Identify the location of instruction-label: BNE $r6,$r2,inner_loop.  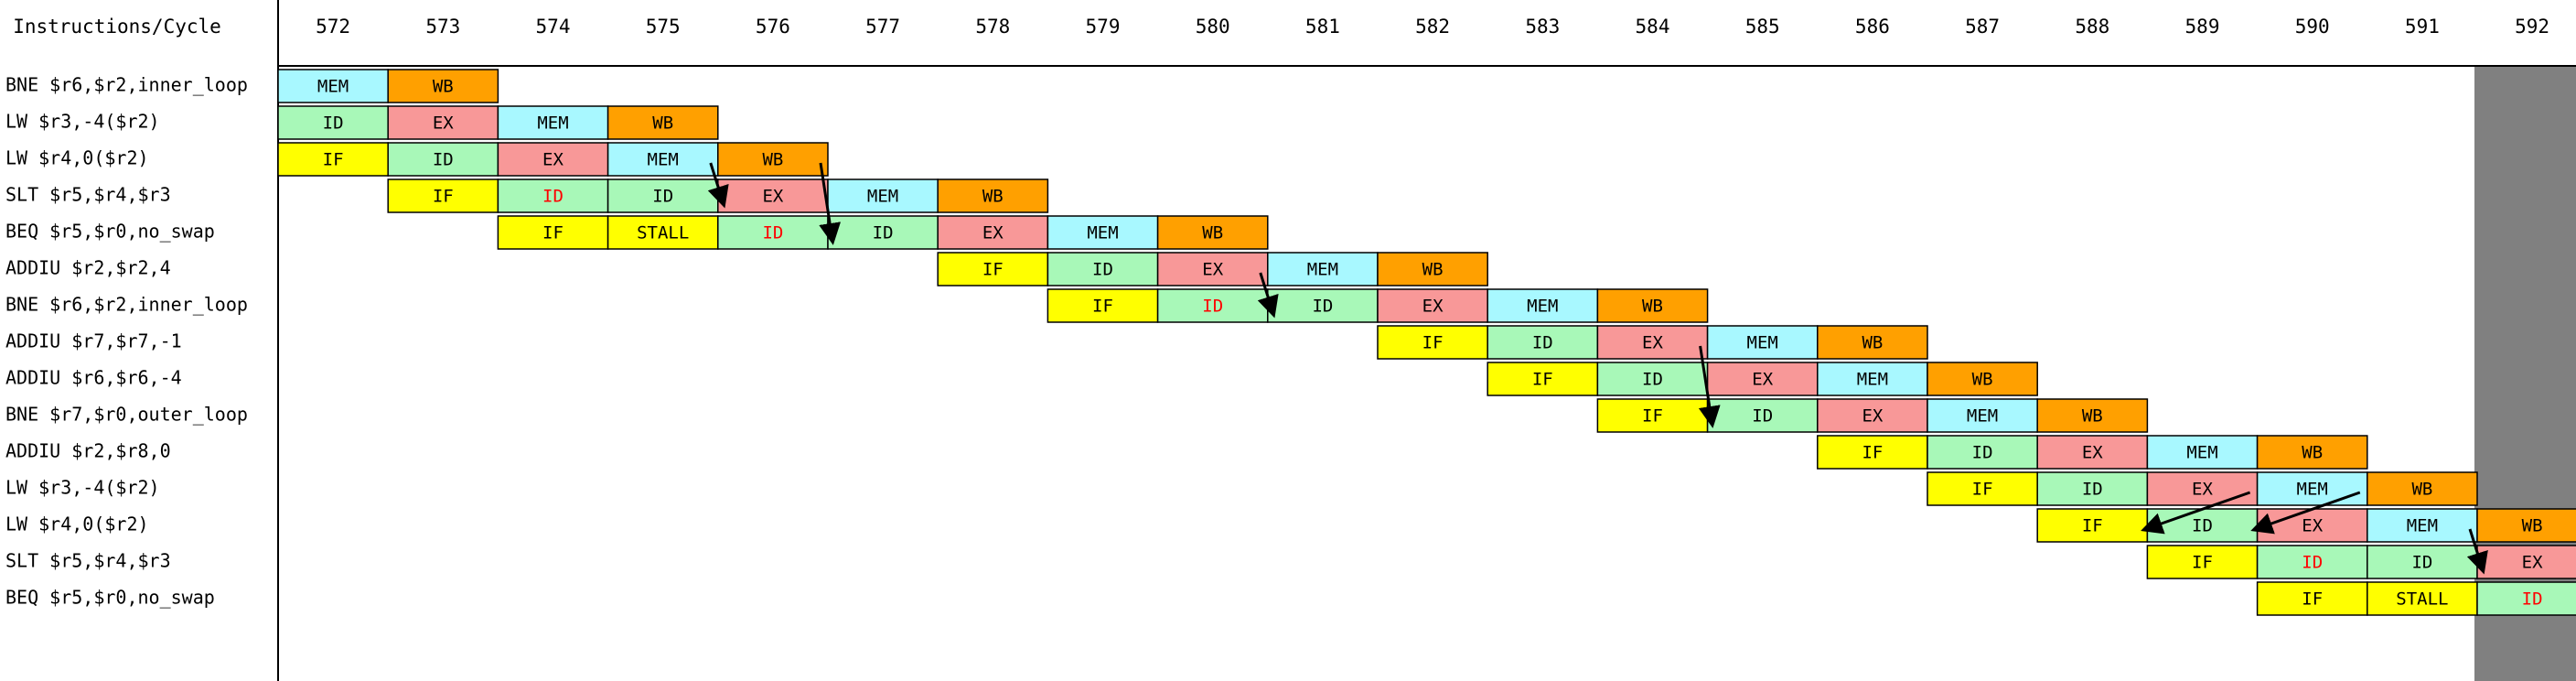
(127, 305).